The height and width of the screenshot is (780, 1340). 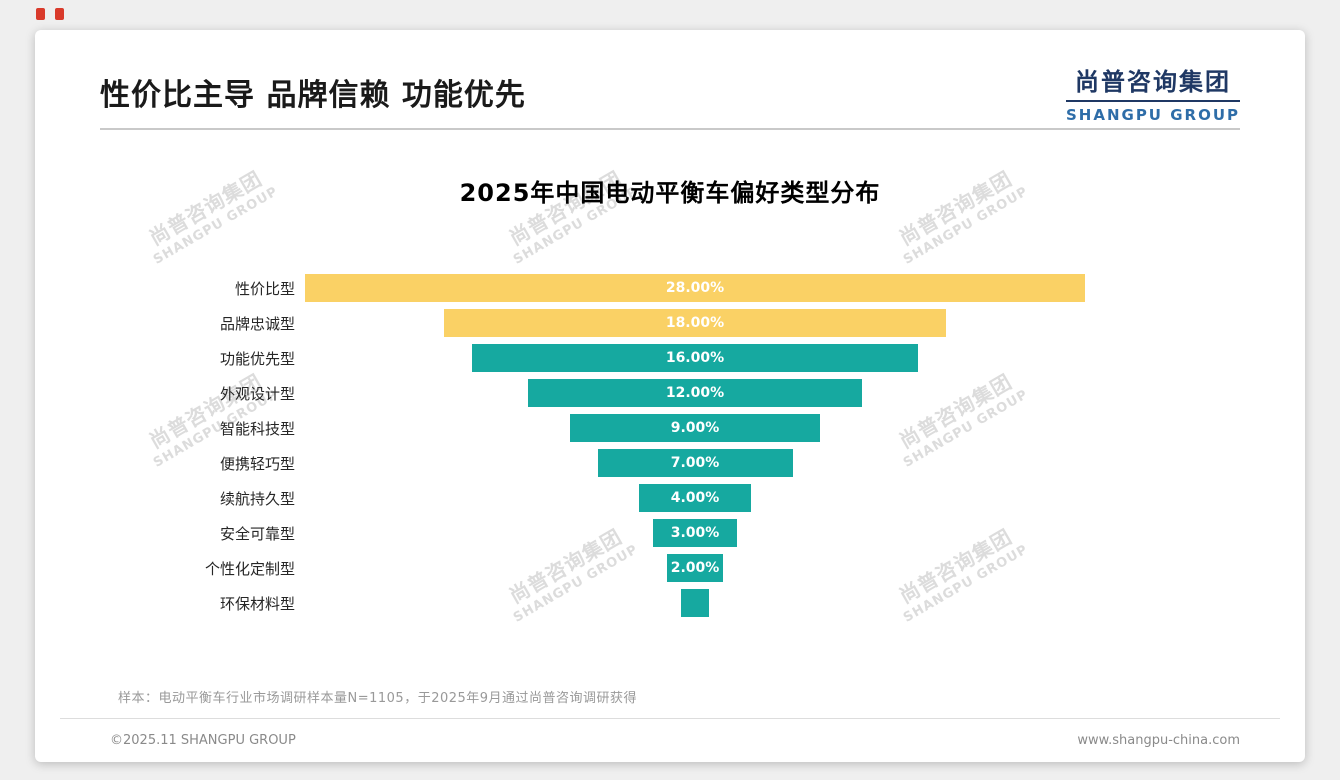 I want to click on funnel-bar: 9.00%, so click(x=695, y=428).